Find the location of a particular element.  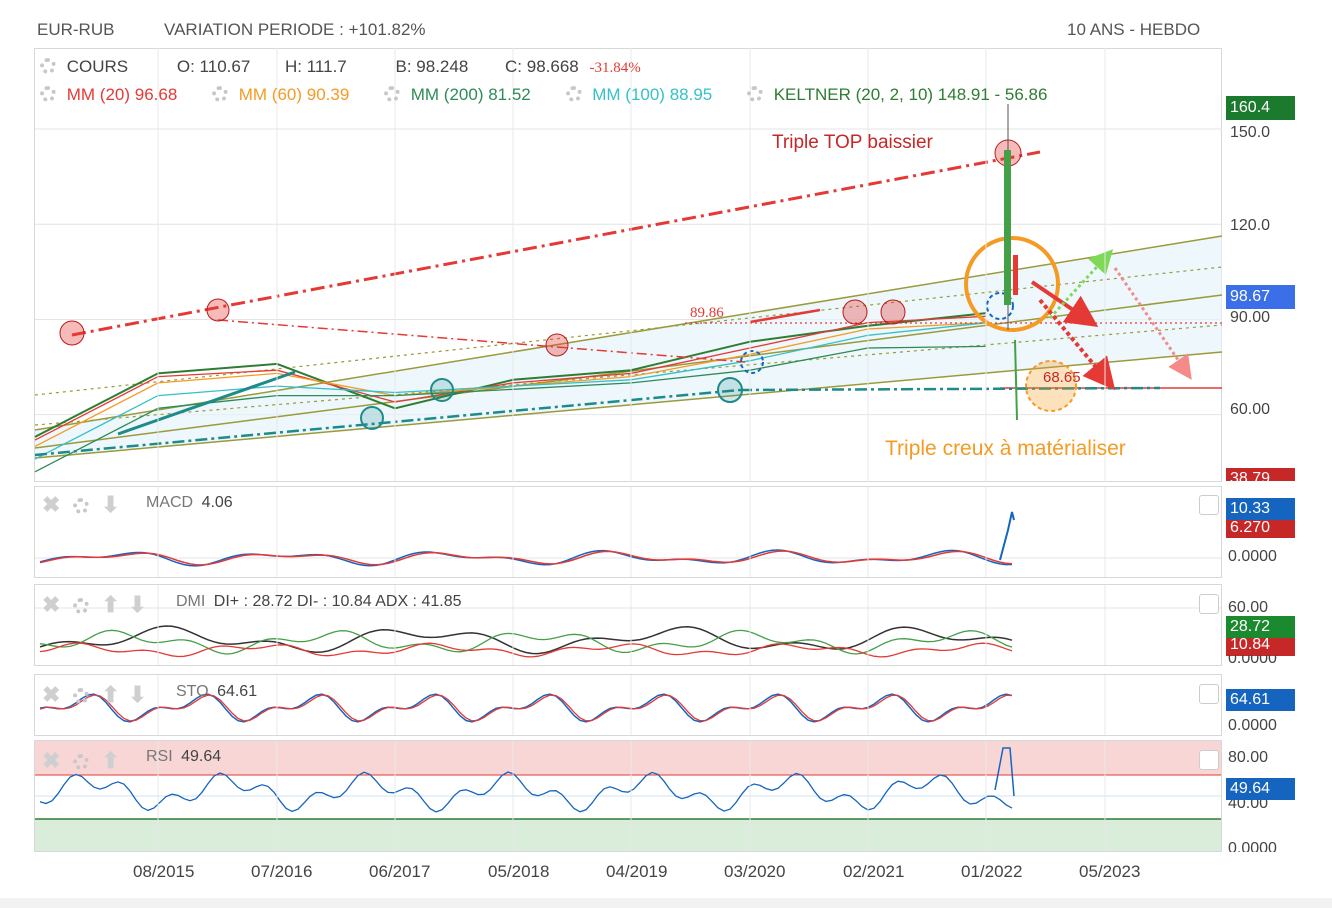

macd-tick-0: 0.0000 is located at coordinates (1252, 556).